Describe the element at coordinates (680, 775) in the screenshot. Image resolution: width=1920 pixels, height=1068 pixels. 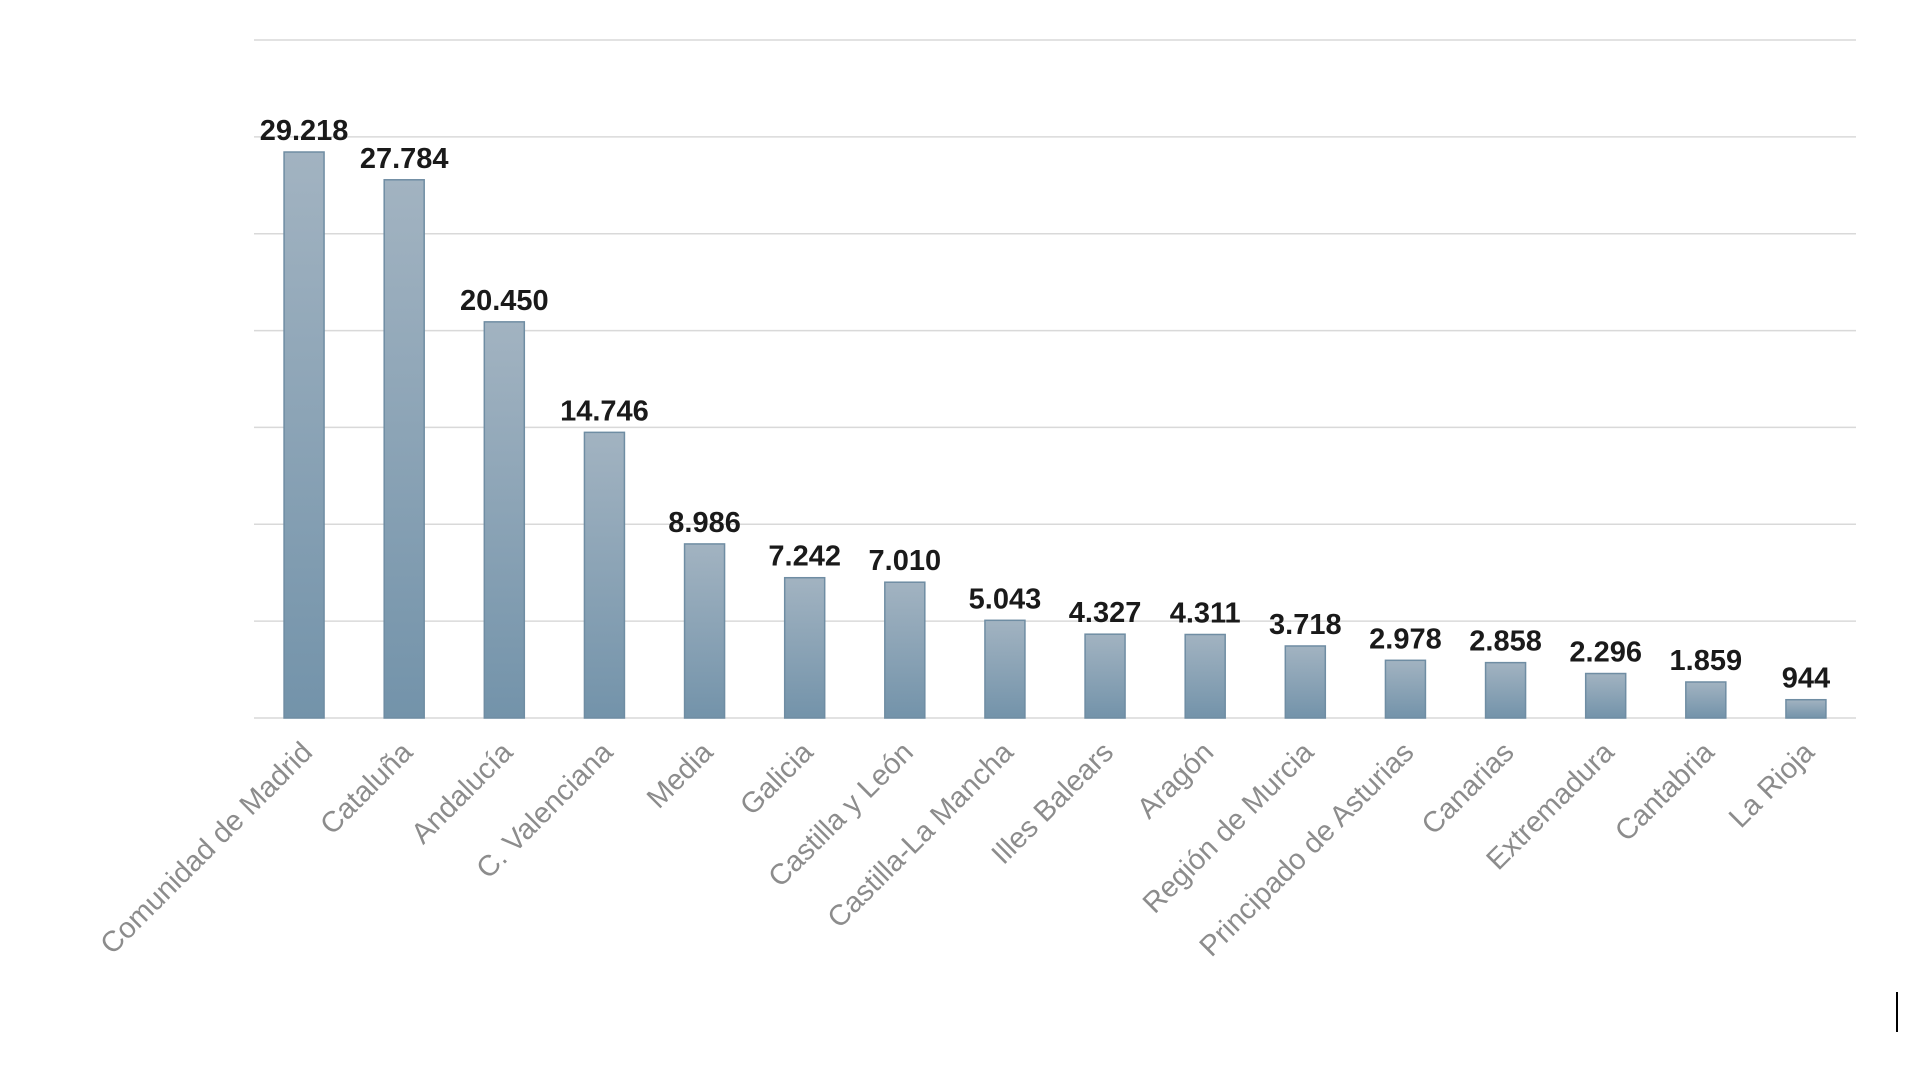
I see `x-tick-label: Media` at that location.